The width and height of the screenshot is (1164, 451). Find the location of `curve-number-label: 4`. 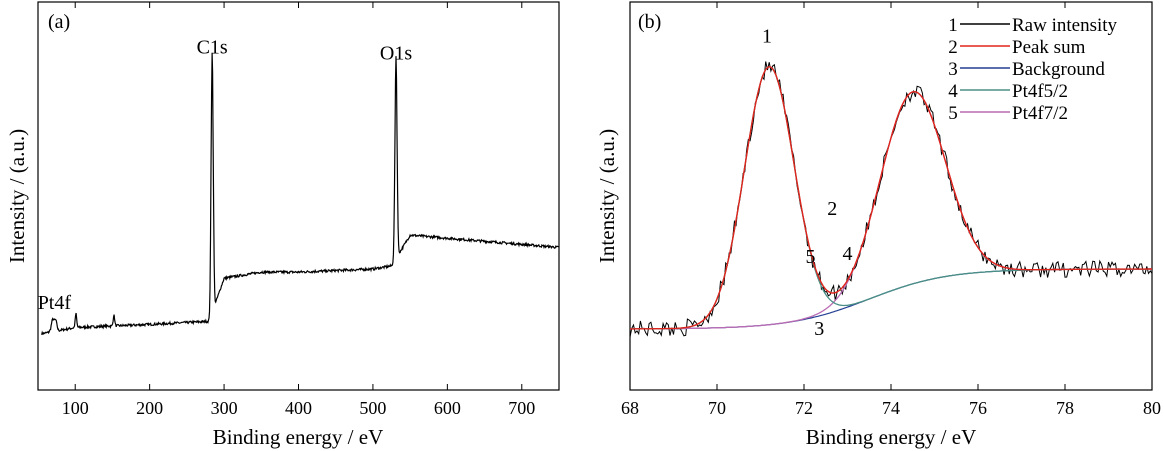

curve-number-label: 4 is located at coordinates (848, 254).